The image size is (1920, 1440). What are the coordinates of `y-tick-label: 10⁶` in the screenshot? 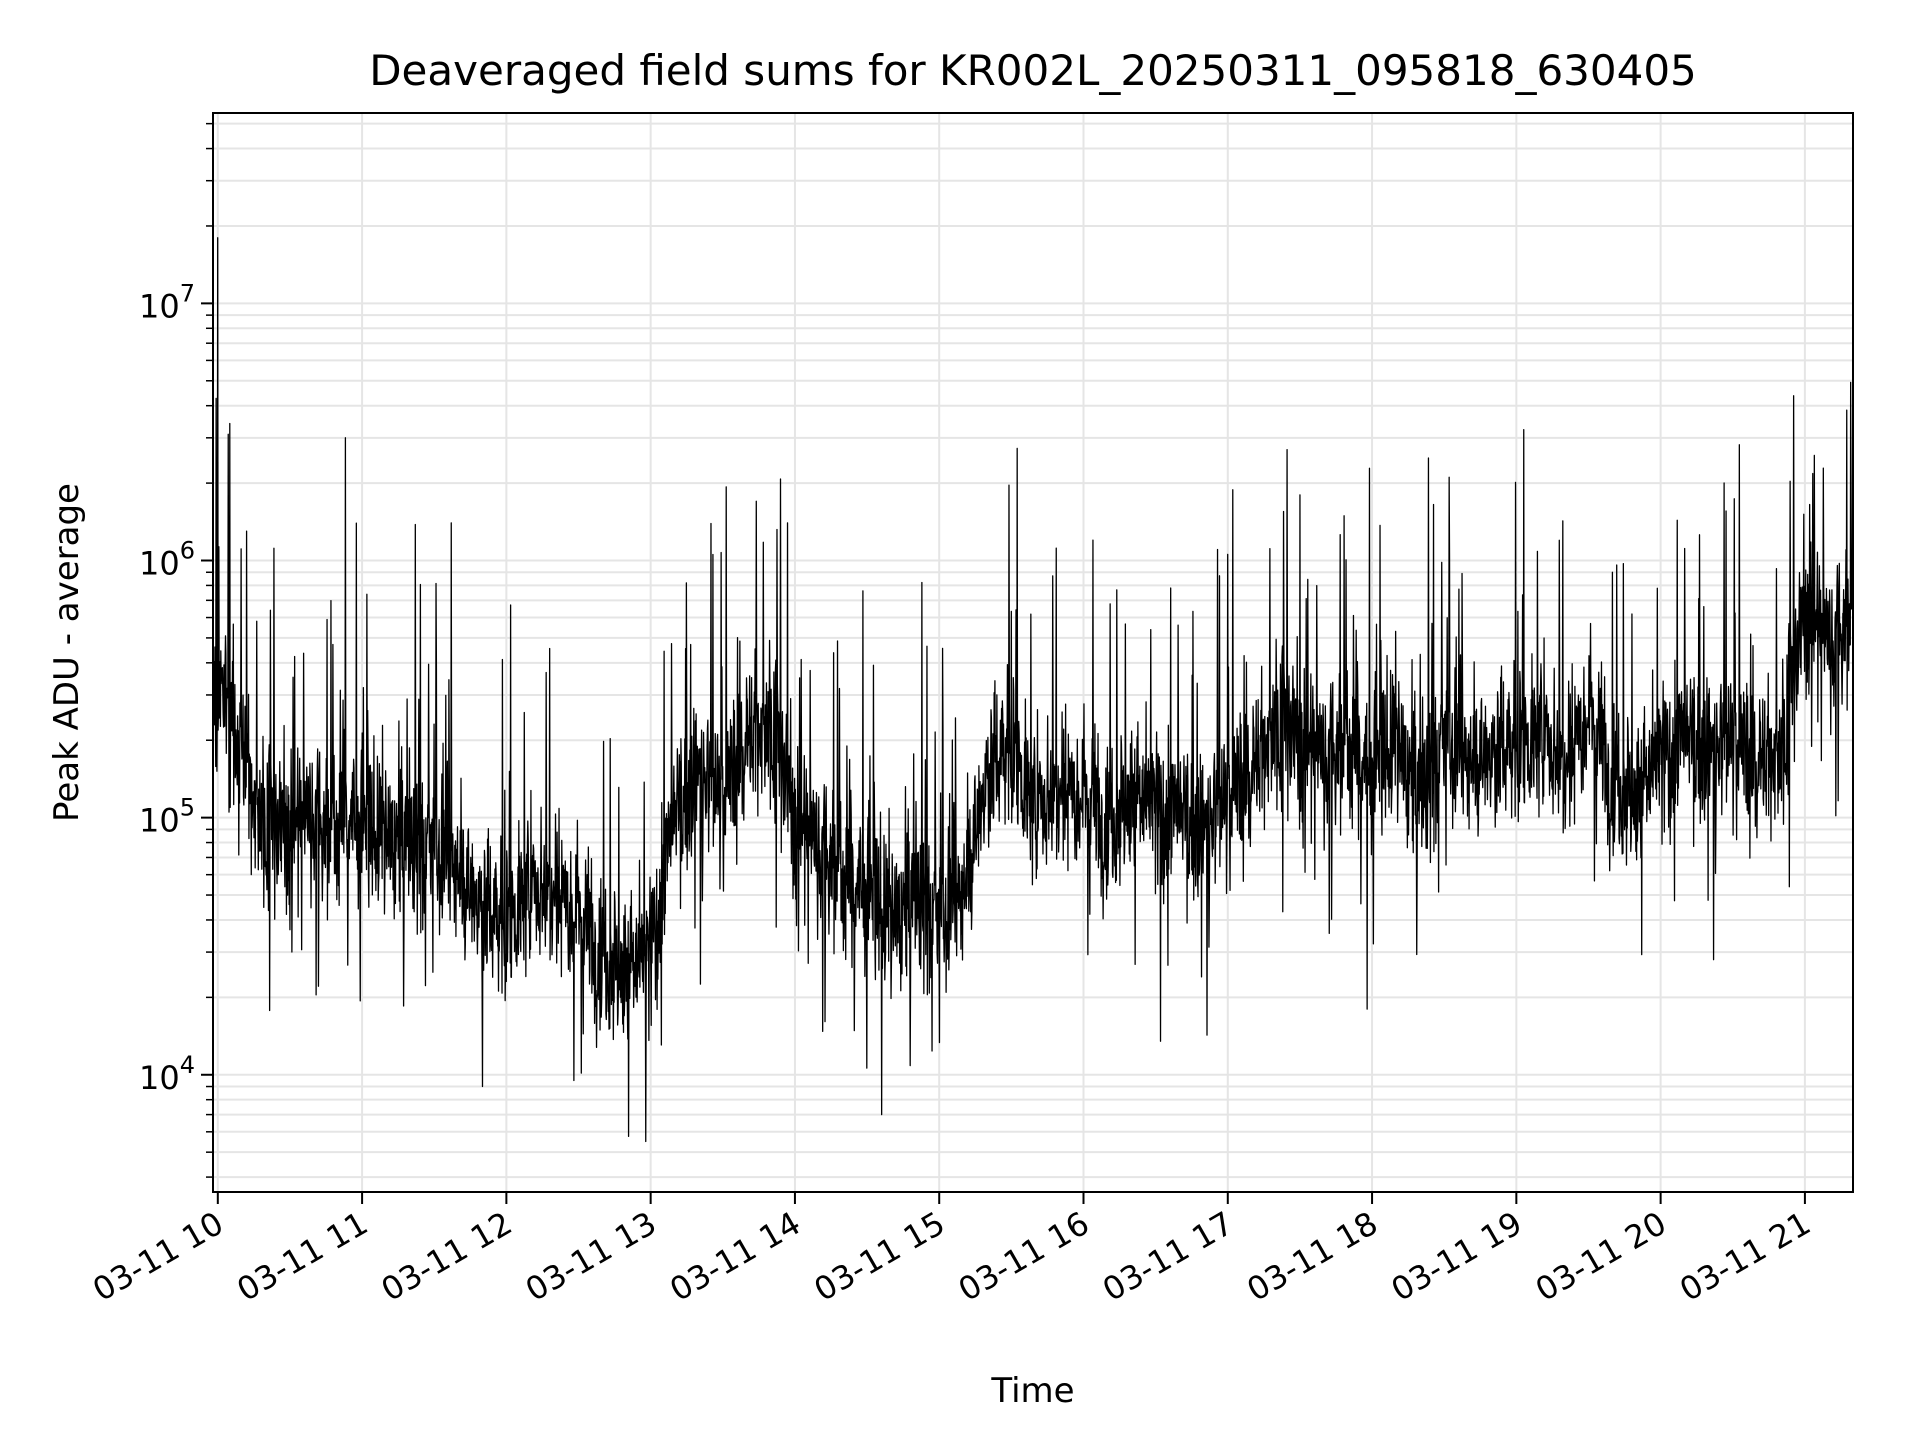 It's located at (167, 560).